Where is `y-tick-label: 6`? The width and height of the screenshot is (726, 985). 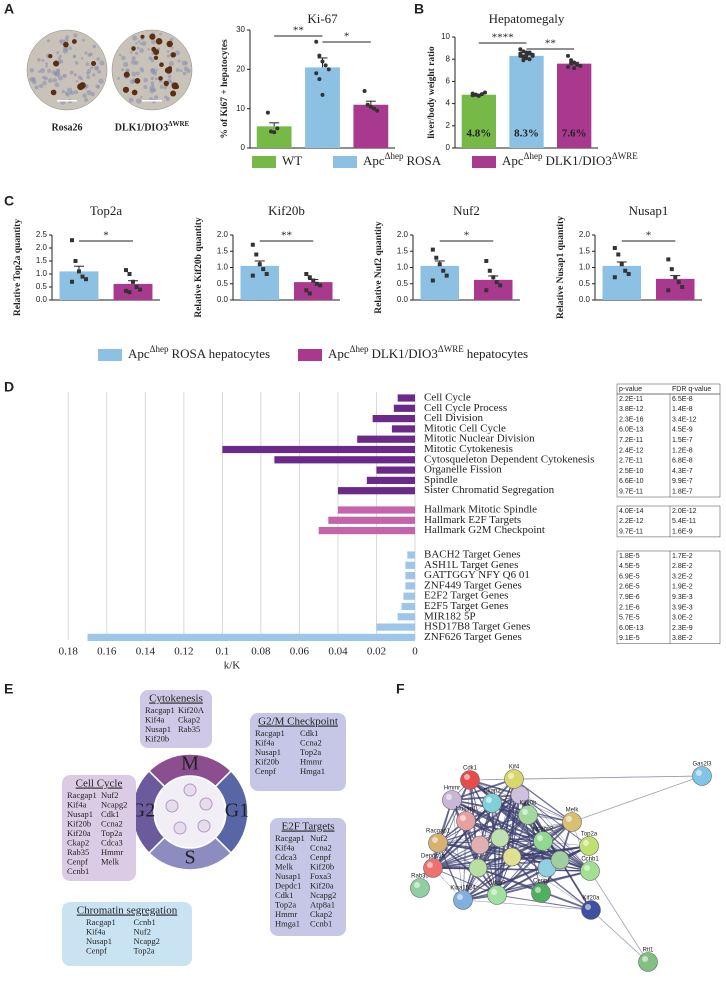 y-tick-label: 6 is located at coordinates (448, 81).